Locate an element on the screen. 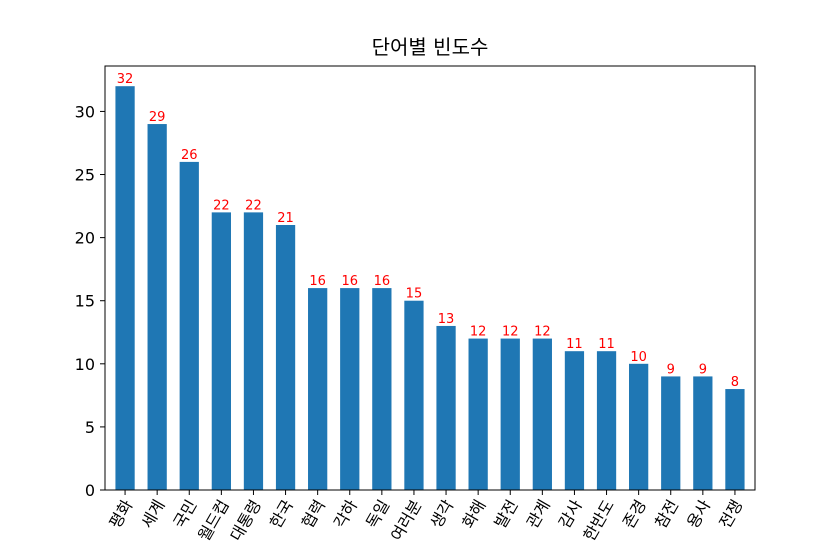 Image resolution: width=840 pixels, height=560 pixels. x-tick-label: 감사 is located at coordinates (570, 513).